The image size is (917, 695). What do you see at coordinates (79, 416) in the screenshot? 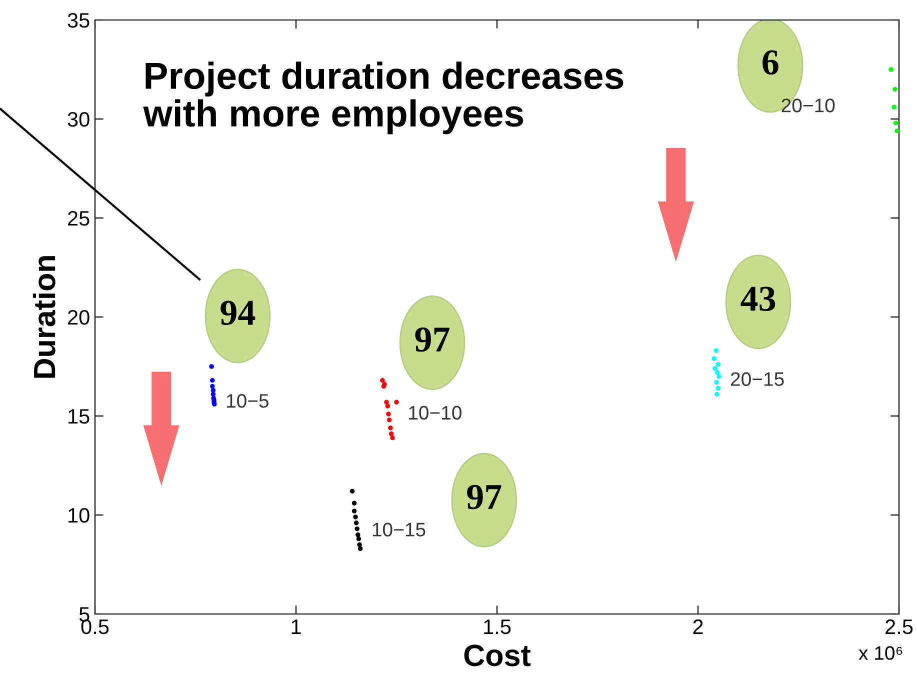
I see `y-tick-label: 15` at bounding box center [79, 416].